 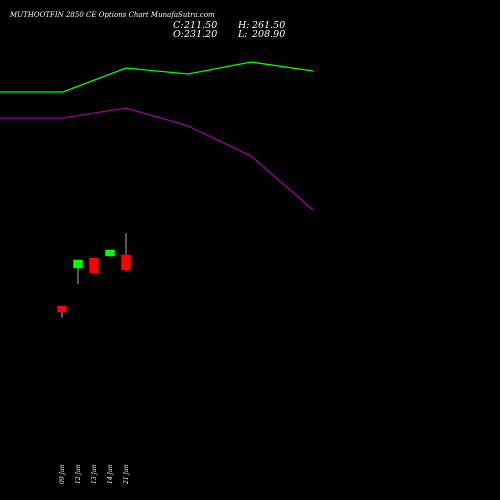 I want to click on x-tick-label: 21 Jan, so click(x=126, y=474).